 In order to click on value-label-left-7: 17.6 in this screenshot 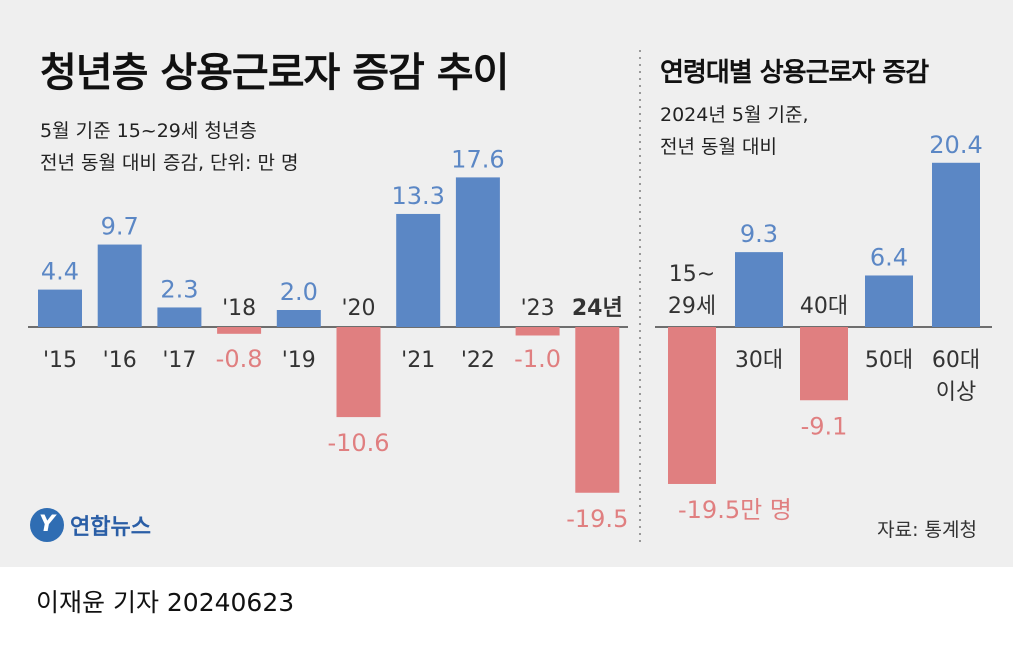, I will do `click(477, 159)`.